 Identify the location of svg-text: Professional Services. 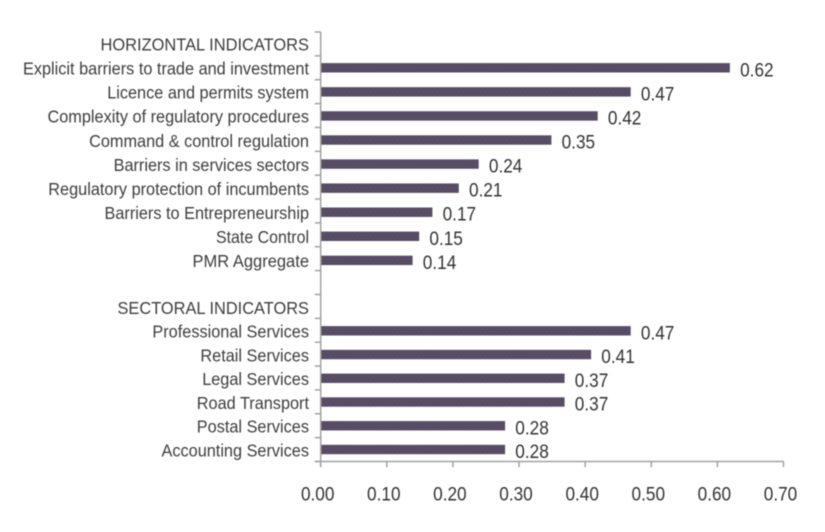
(230, 332).